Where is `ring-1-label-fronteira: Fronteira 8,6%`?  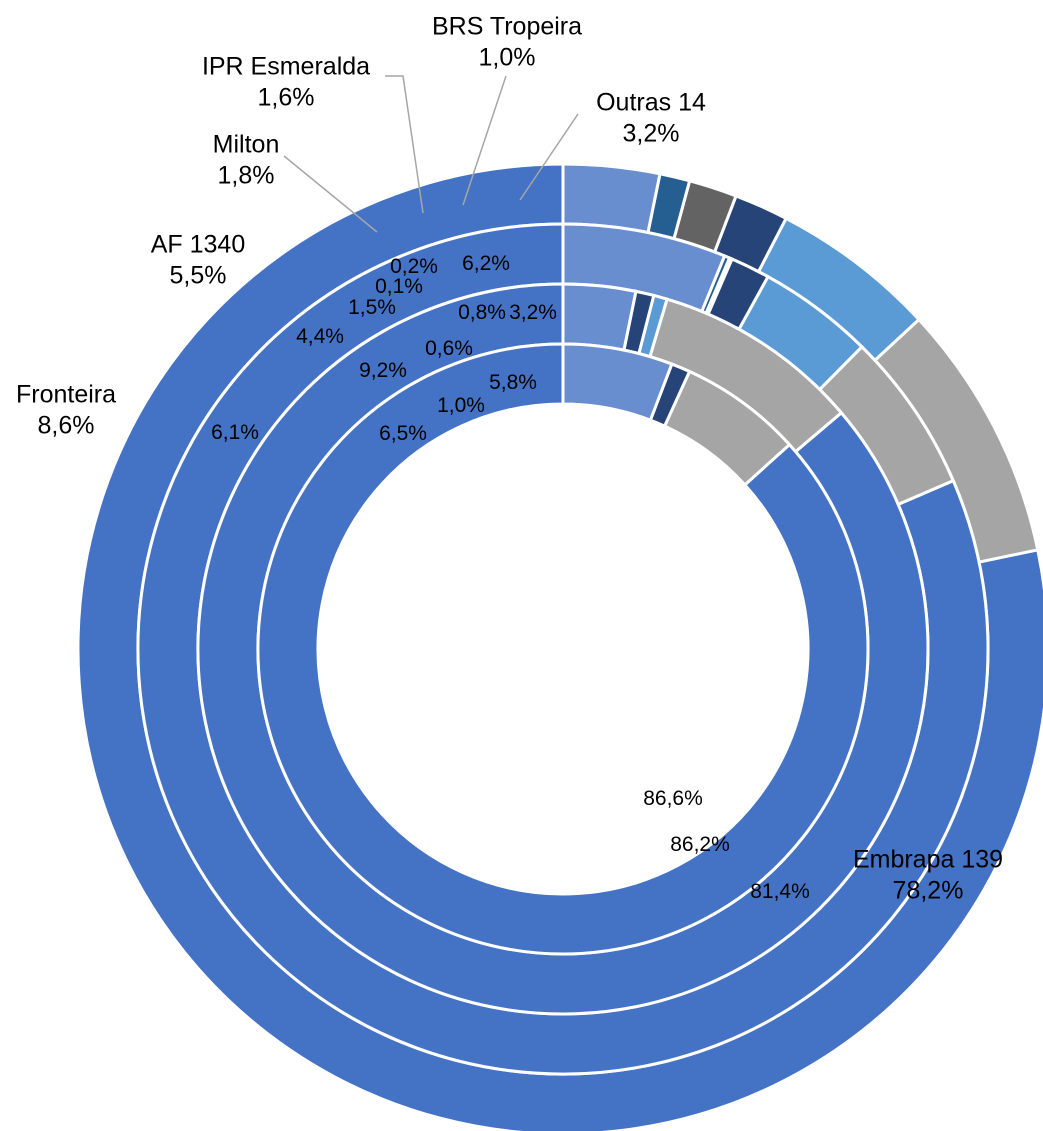 ring-1-label-fronteira: Fronteira 8,6% is located at coordinates (66, 410).